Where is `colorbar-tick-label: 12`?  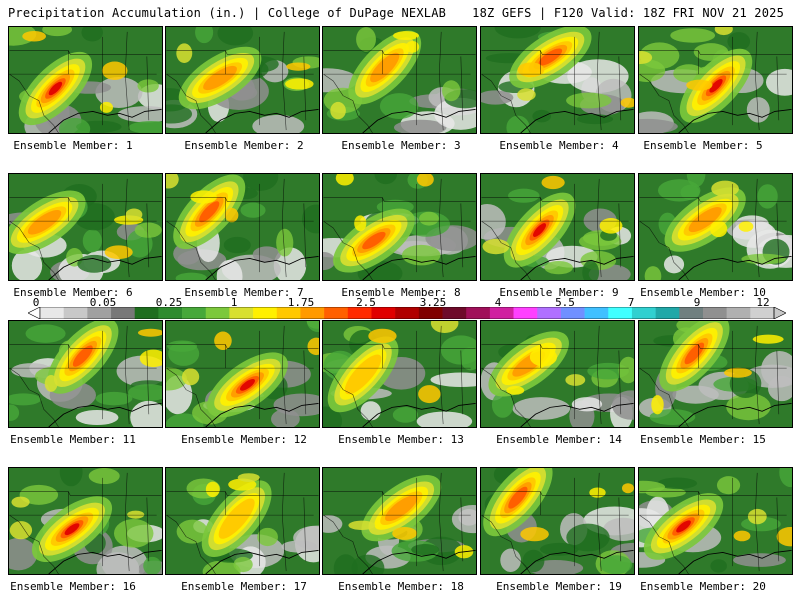
colorbar-tick-label: 12 is located at coordinates (763, 302).